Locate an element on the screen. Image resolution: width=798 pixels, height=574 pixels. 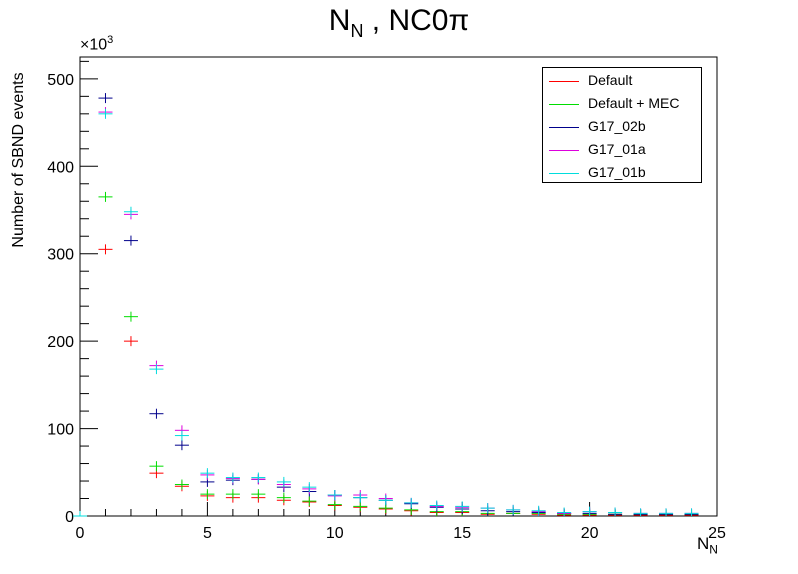
y-tick-label: 400 is located at coordinates (60, 167).